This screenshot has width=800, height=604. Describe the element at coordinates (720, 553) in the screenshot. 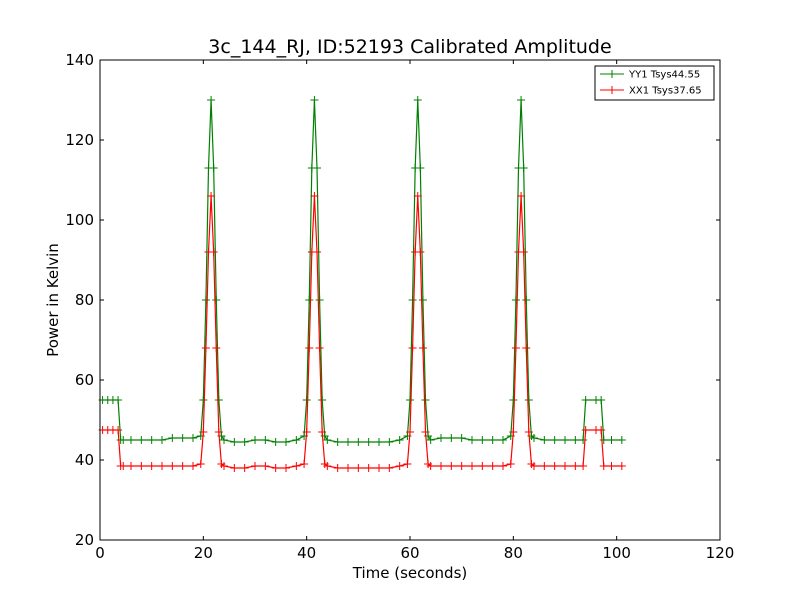

I see `x-tick-label: 120` at that location.